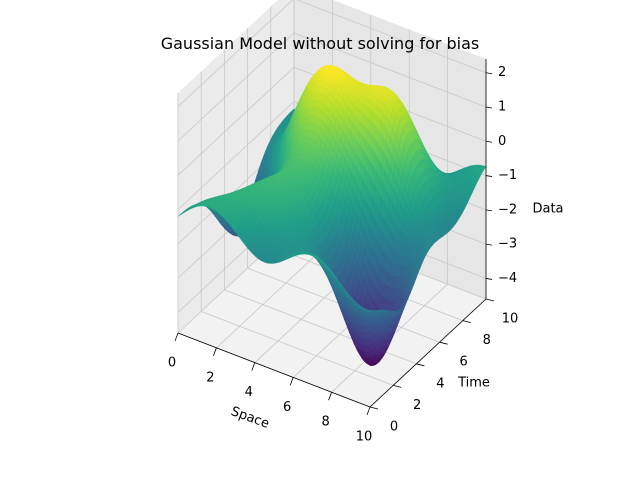 Image resolution: width=640 pixels, height=484 pixels. What do you see at coordinates (249, 392) in the screenshot?
I see `x-tick-label: 4` at bounding box center [249, 392].